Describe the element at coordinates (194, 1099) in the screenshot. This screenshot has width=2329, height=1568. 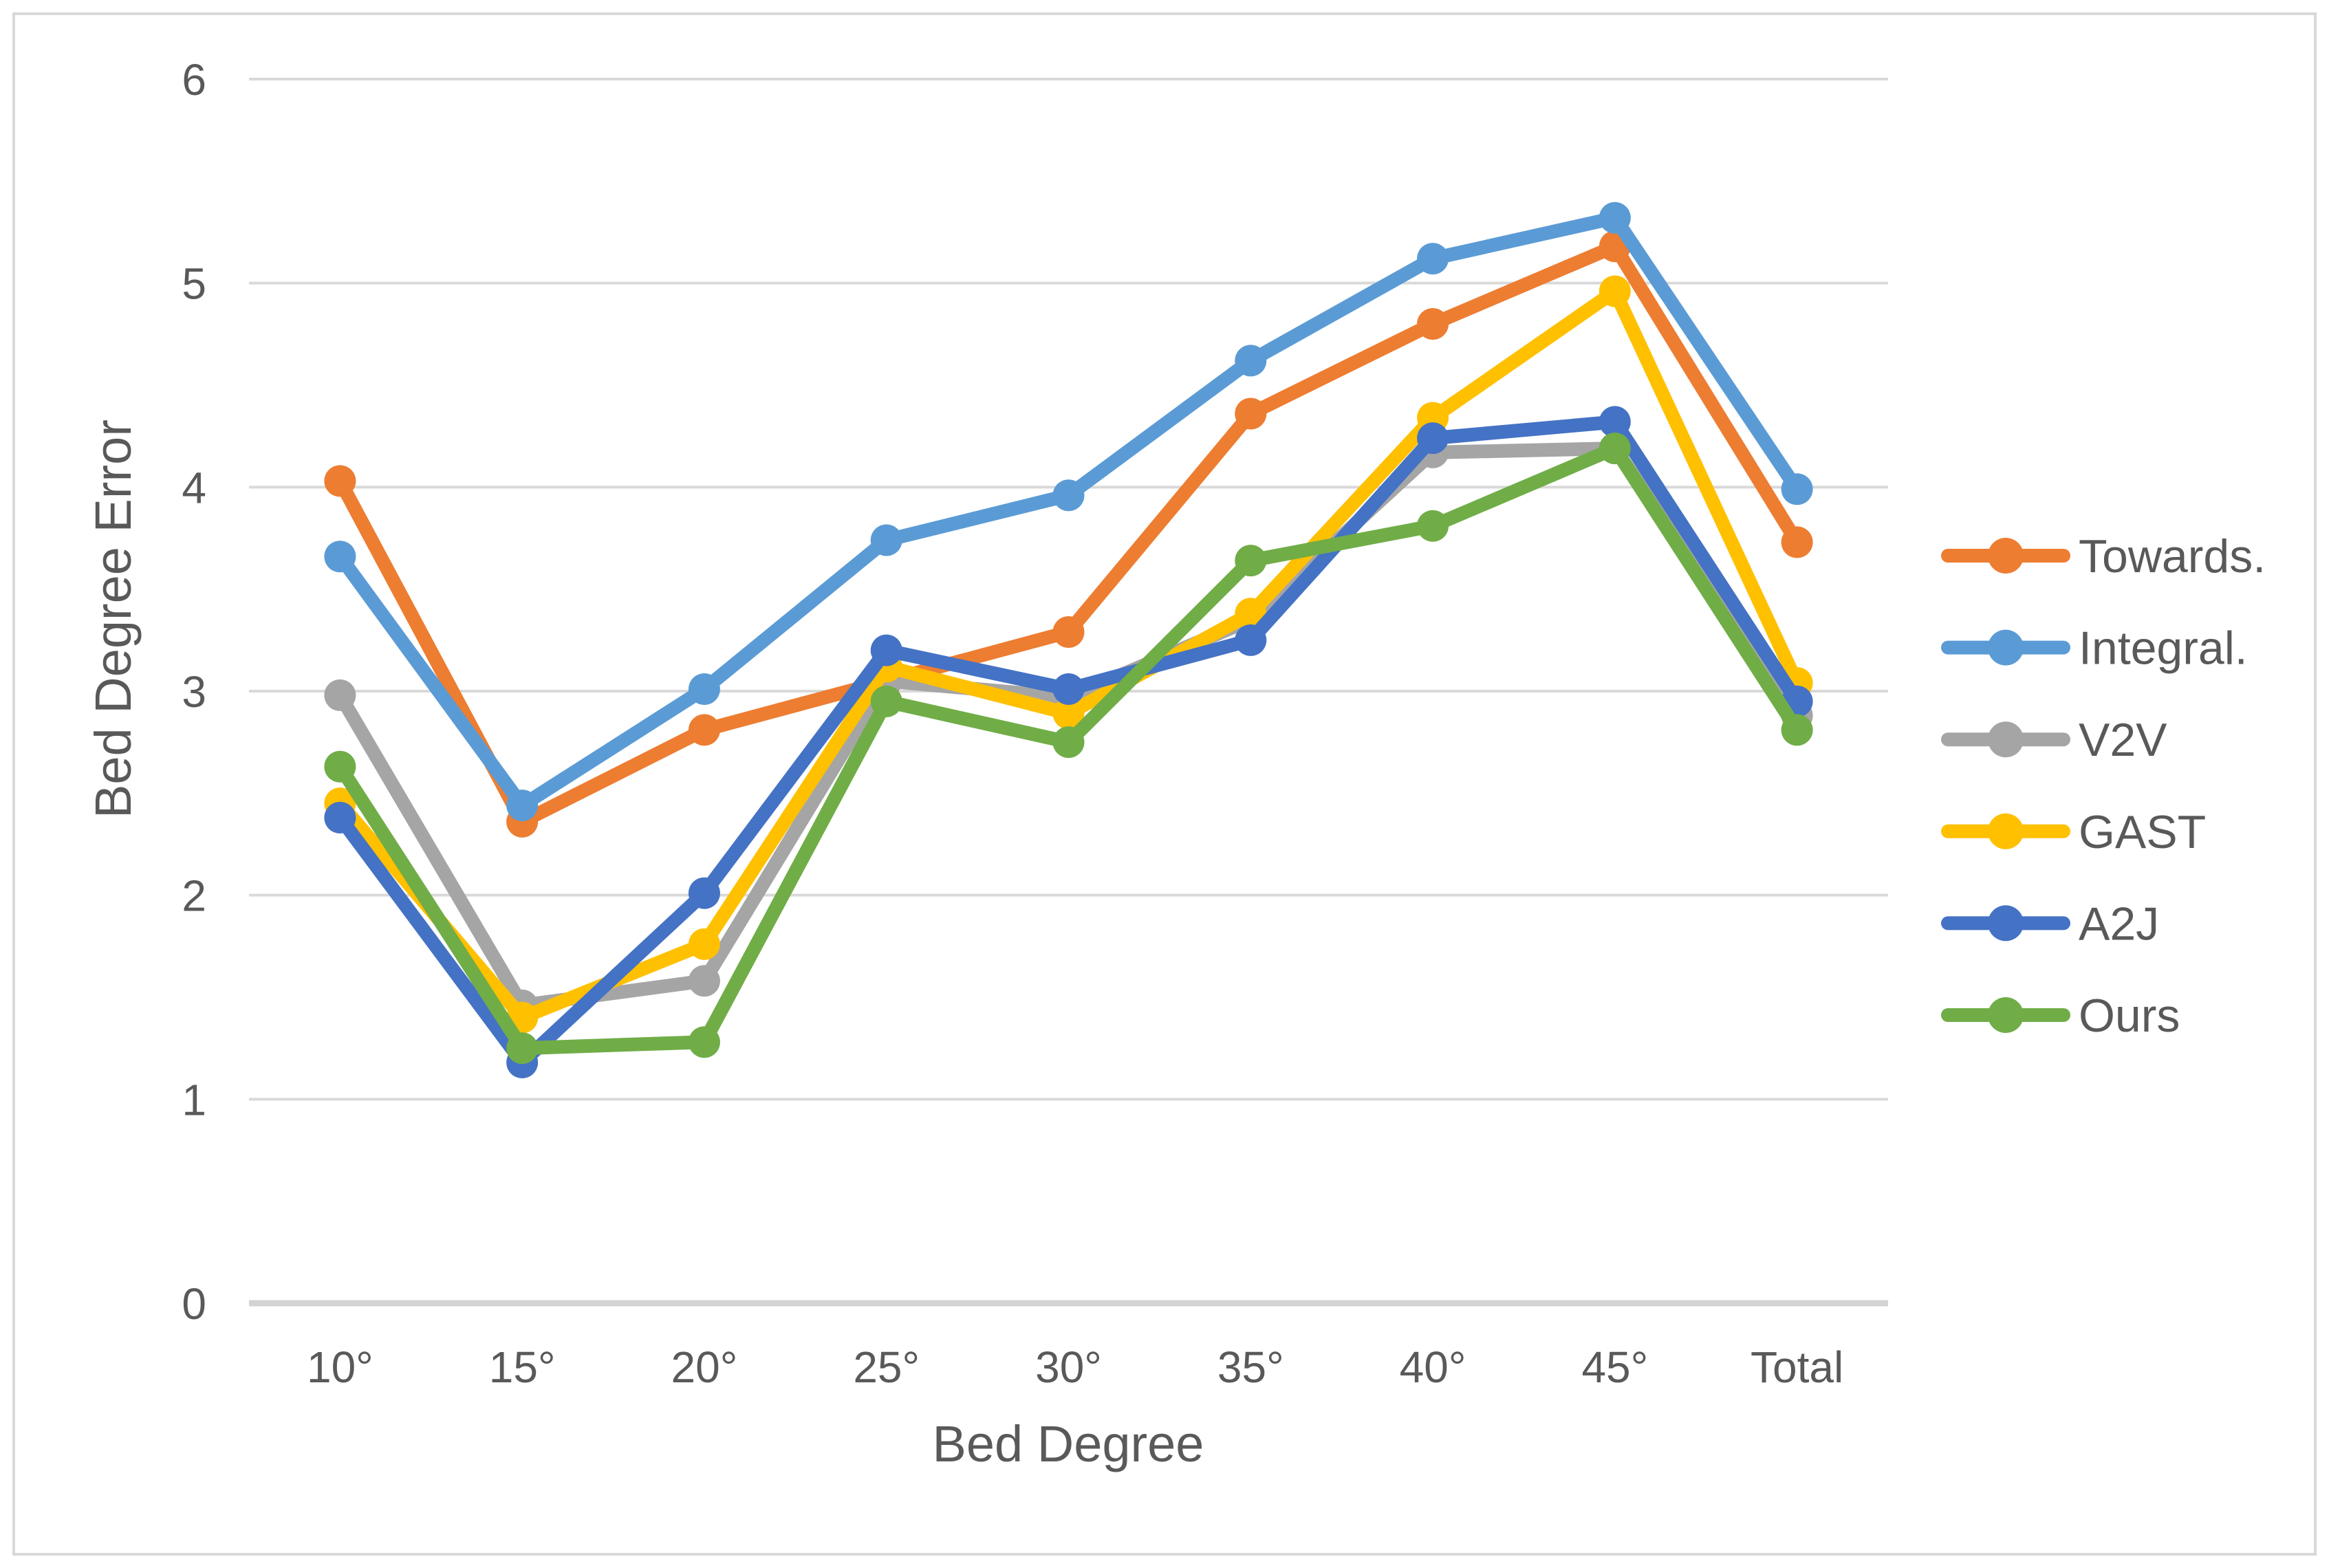
I see `y-tick-label: 1` at that location.